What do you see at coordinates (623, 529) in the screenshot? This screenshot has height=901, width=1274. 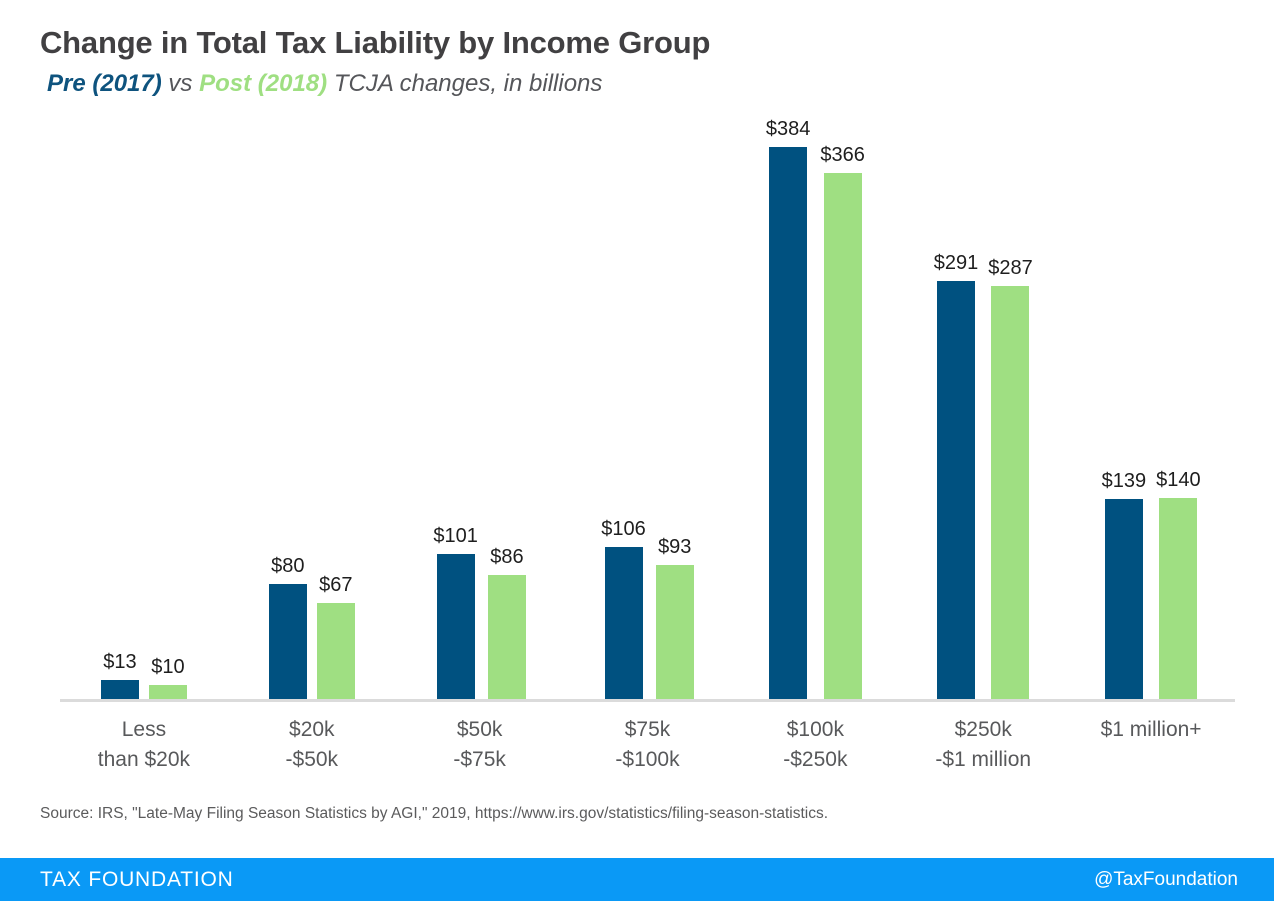 I see `bar-value-label: $106` at bounding box center [623, 529].